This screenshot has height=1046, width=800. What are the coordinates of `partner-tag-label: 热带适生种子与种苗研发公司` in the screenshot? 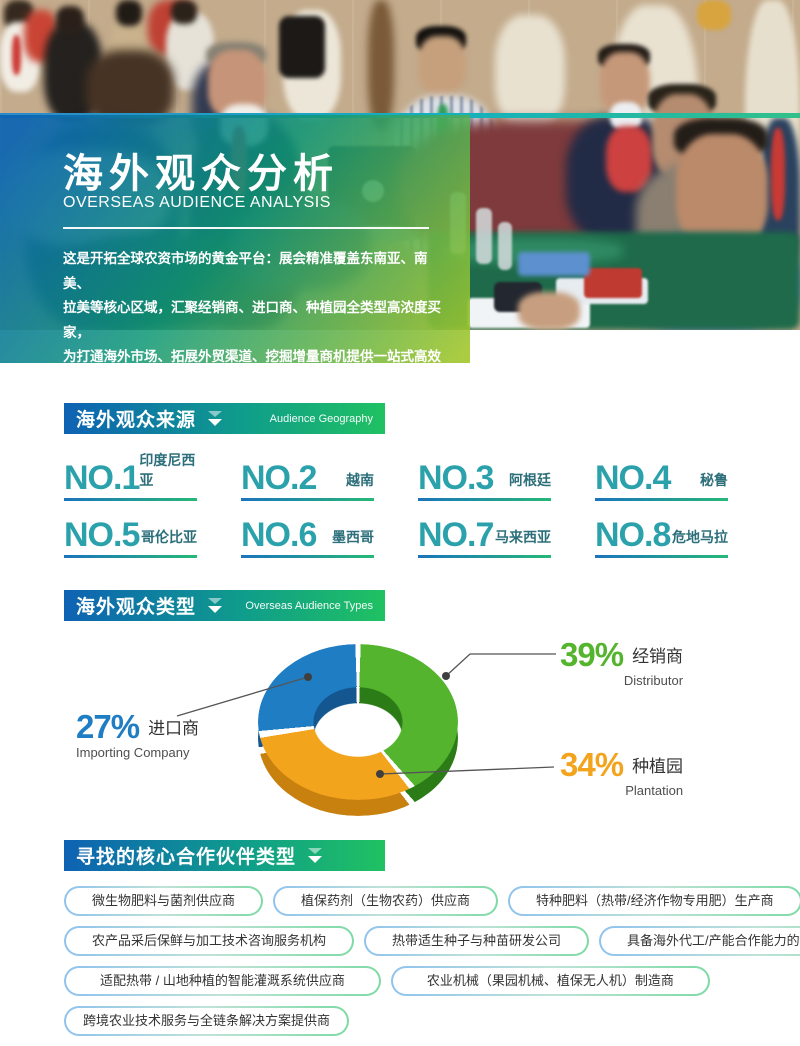 It's located at (477, 941).